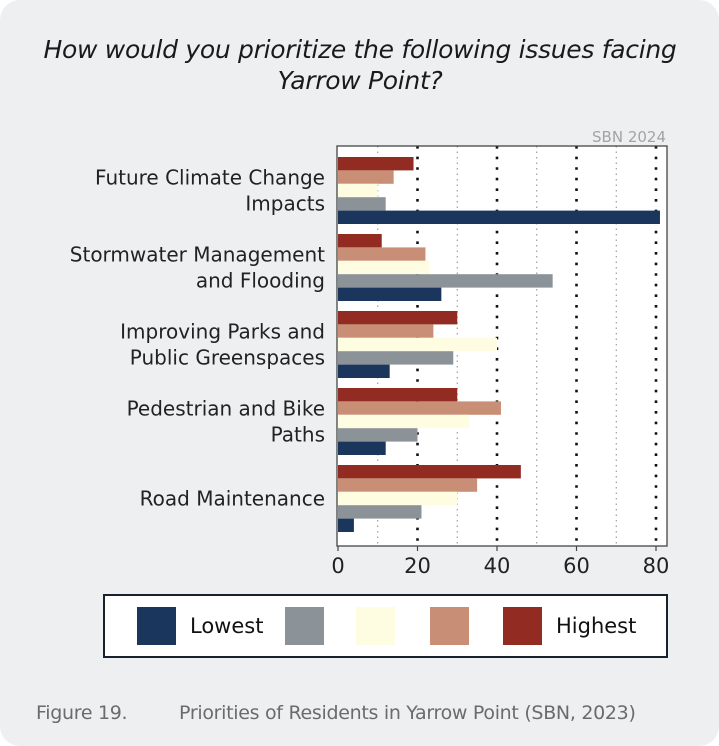  Describe the element at coordinates (596, 626) in the screenshot. I see `legend-label: Highest` at that location.